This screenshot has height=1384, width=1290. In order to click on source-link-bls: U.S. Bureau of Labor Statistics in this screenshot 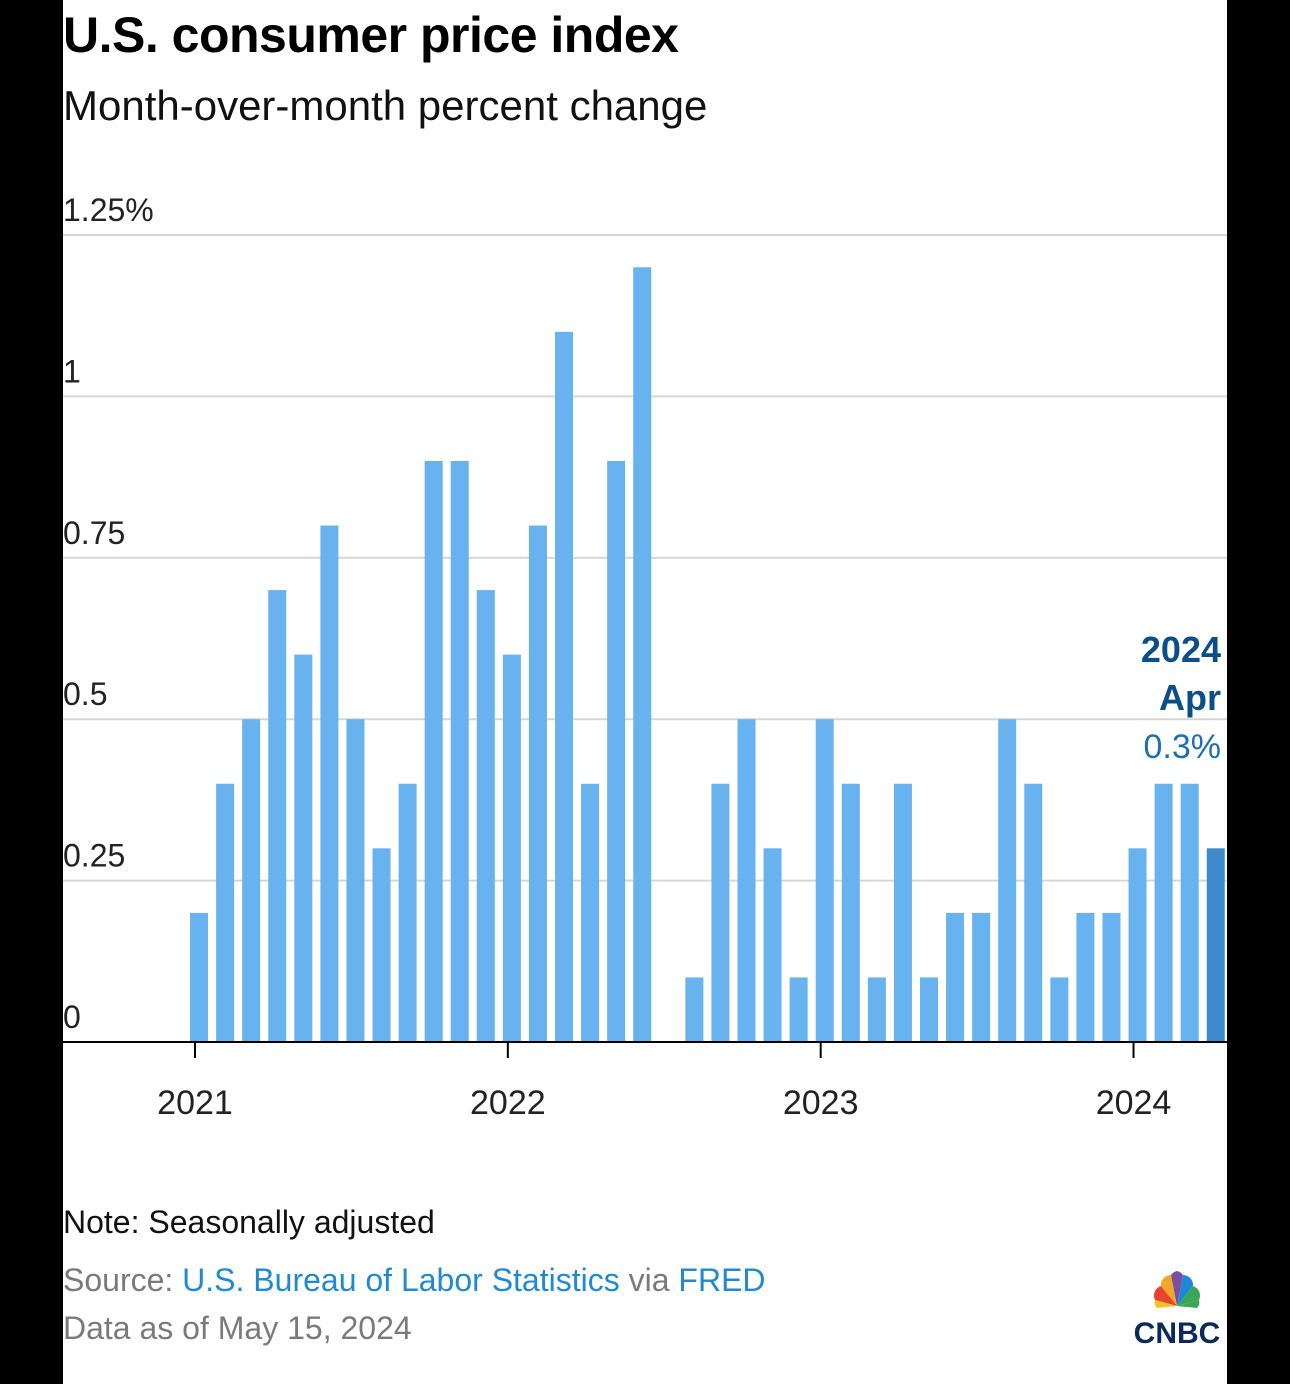, I will do `click(401, 1280)`.